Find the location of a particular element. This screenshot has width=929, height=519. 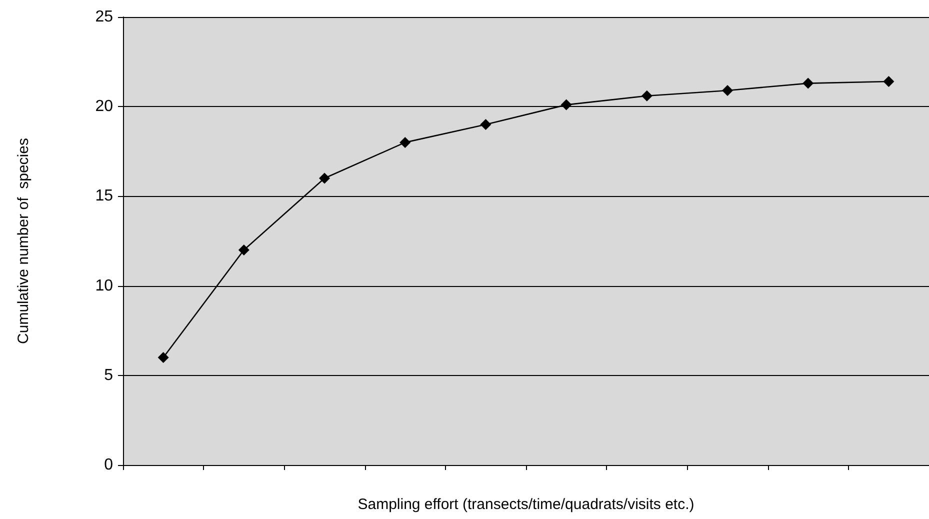

y-tick-label: 25 is located at coordinates (104, 17).